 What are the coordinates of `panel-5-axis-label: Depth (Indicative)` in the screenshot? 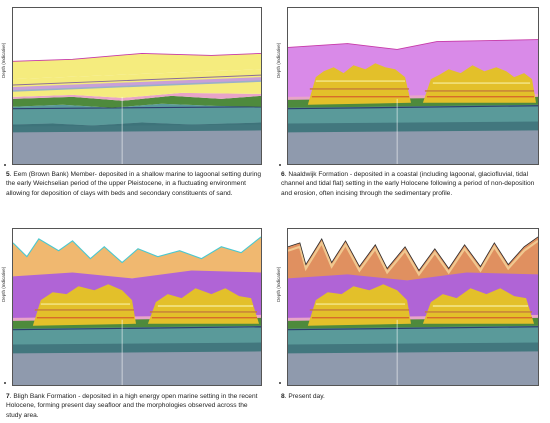 It's located at (3, 60).